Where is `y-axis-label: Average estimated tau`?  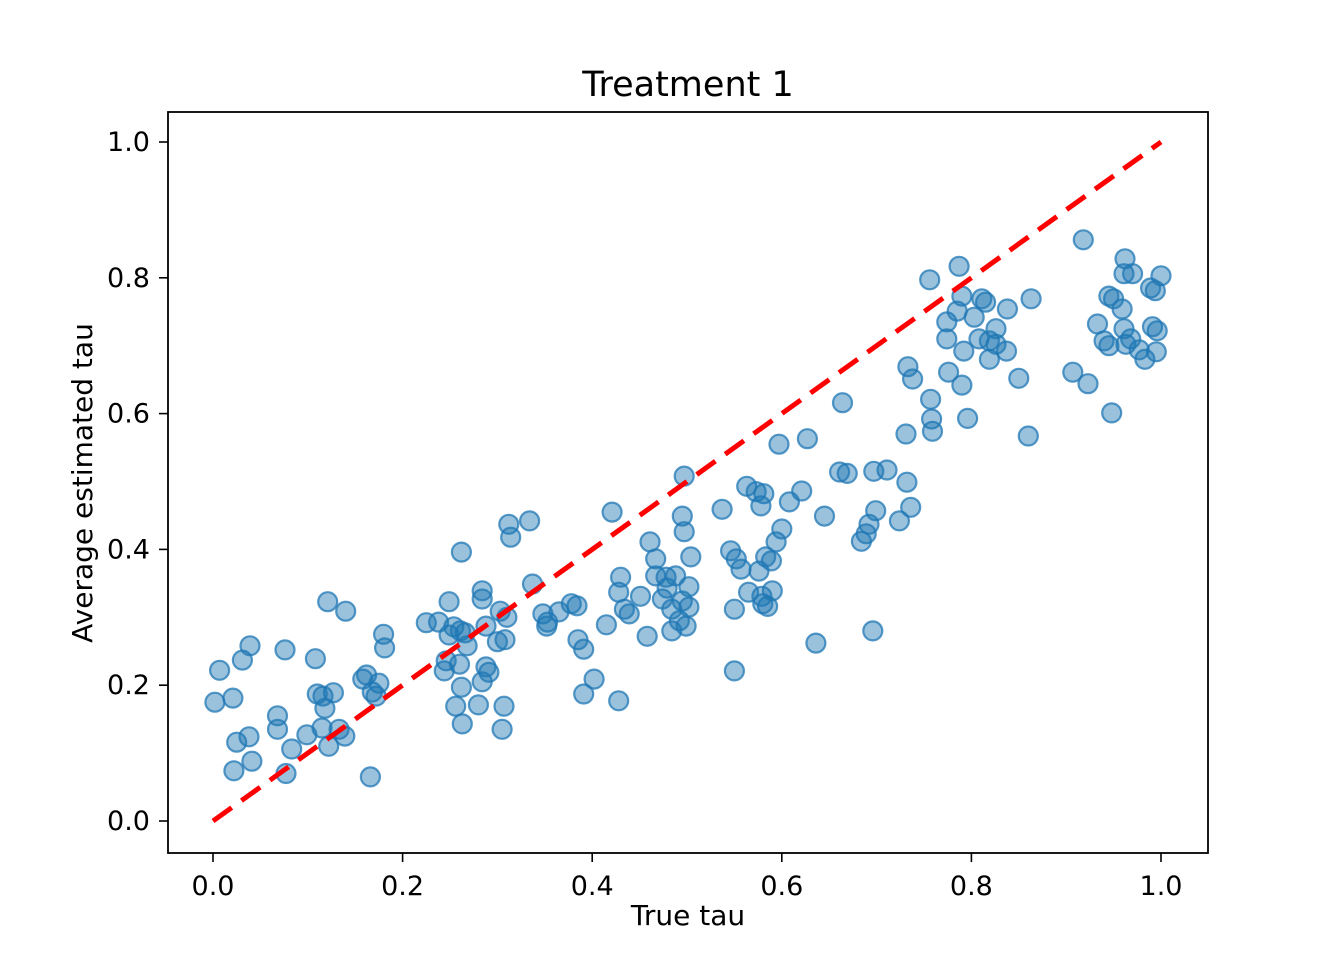 y-axis-label: Average estimated tau is located at coordinates (82, 483).